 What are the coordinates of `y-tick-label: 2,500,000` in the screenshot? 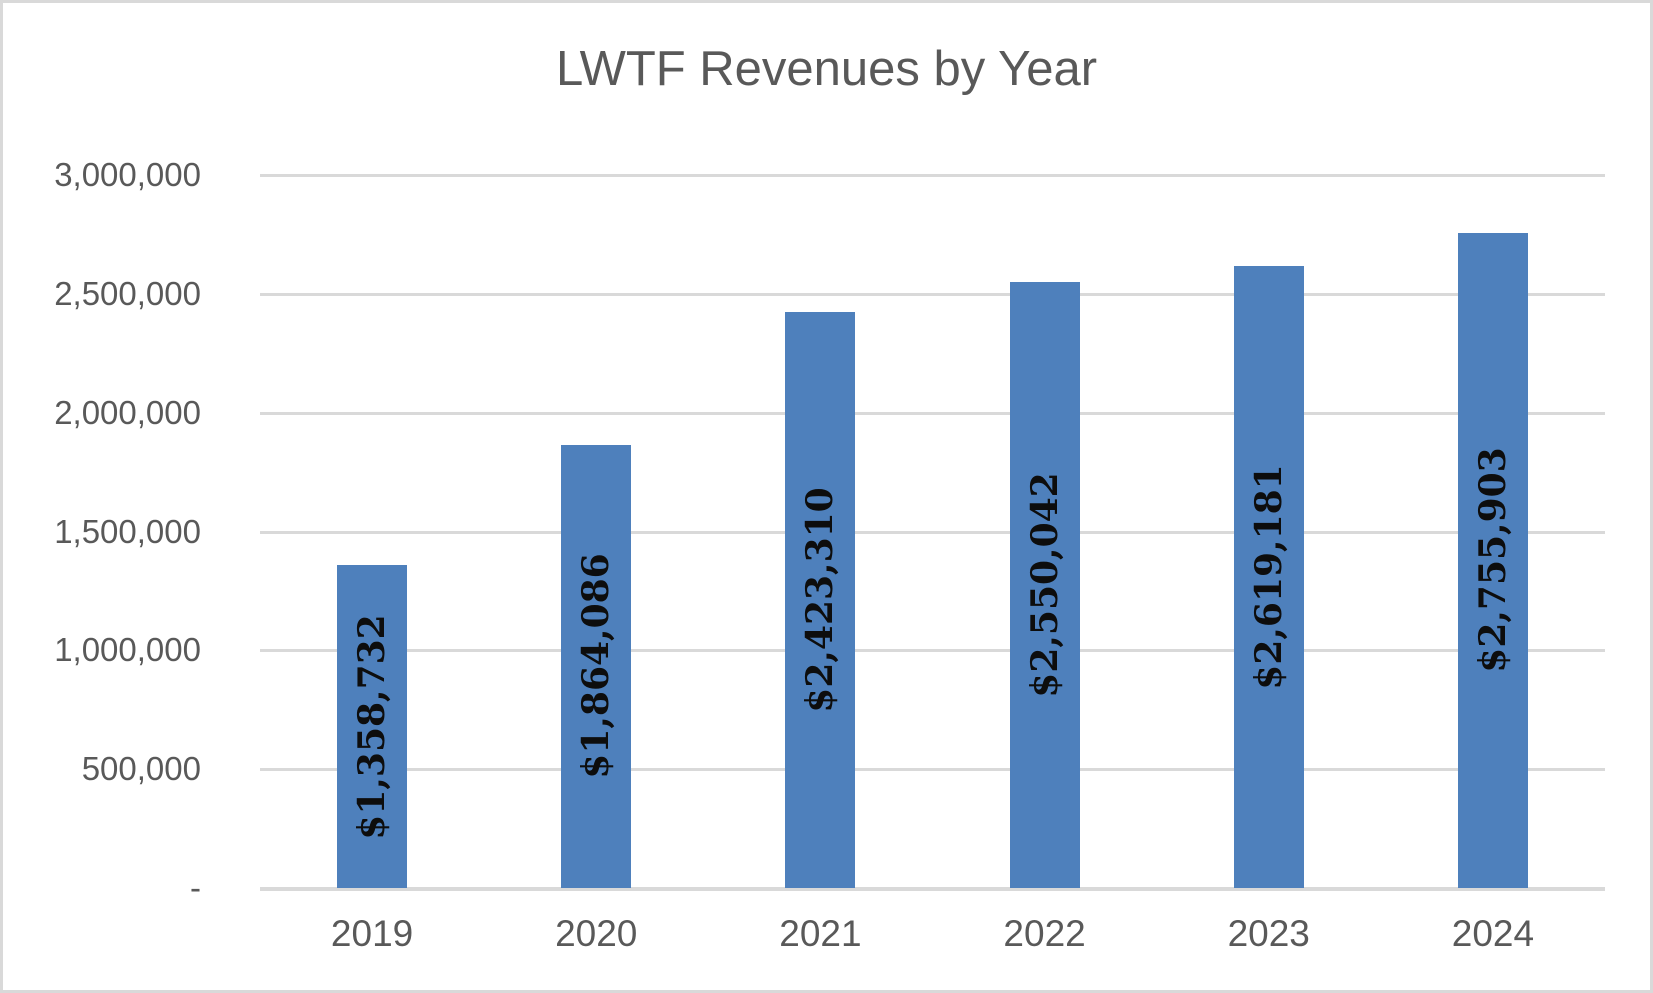 It's located at (127, 293).